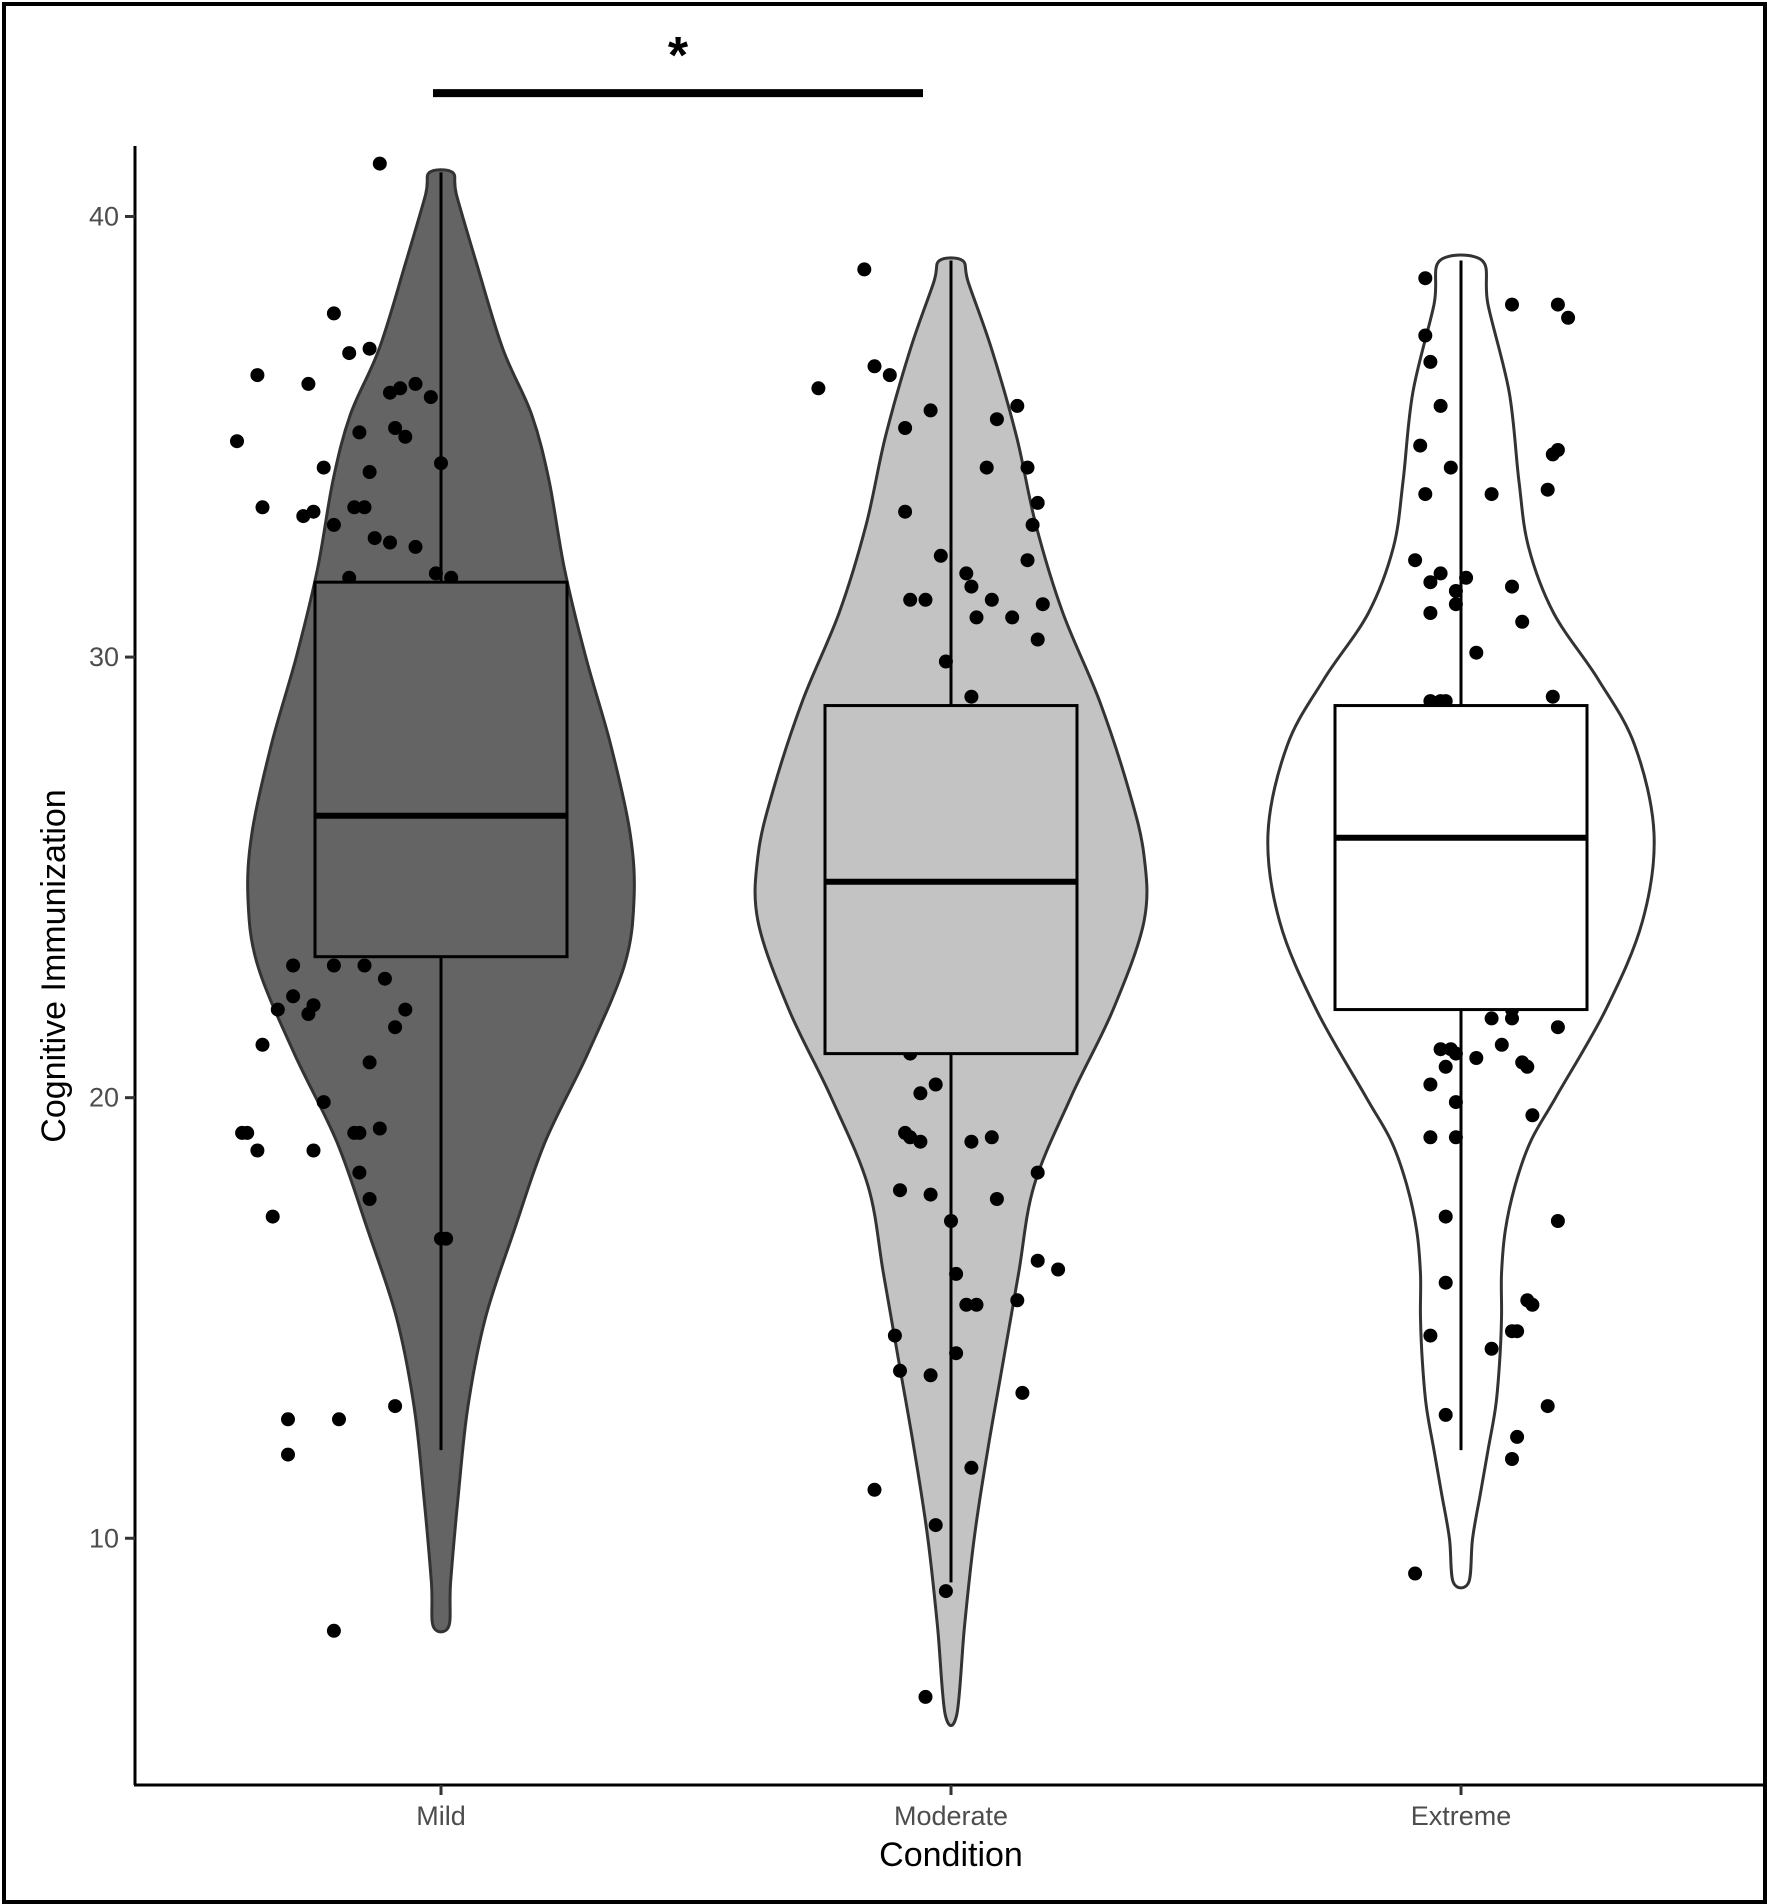  What do you see at coordinates (678, 62) in the screenshot?
I see `significance-annotation: *` at bounding box center [678, 62].